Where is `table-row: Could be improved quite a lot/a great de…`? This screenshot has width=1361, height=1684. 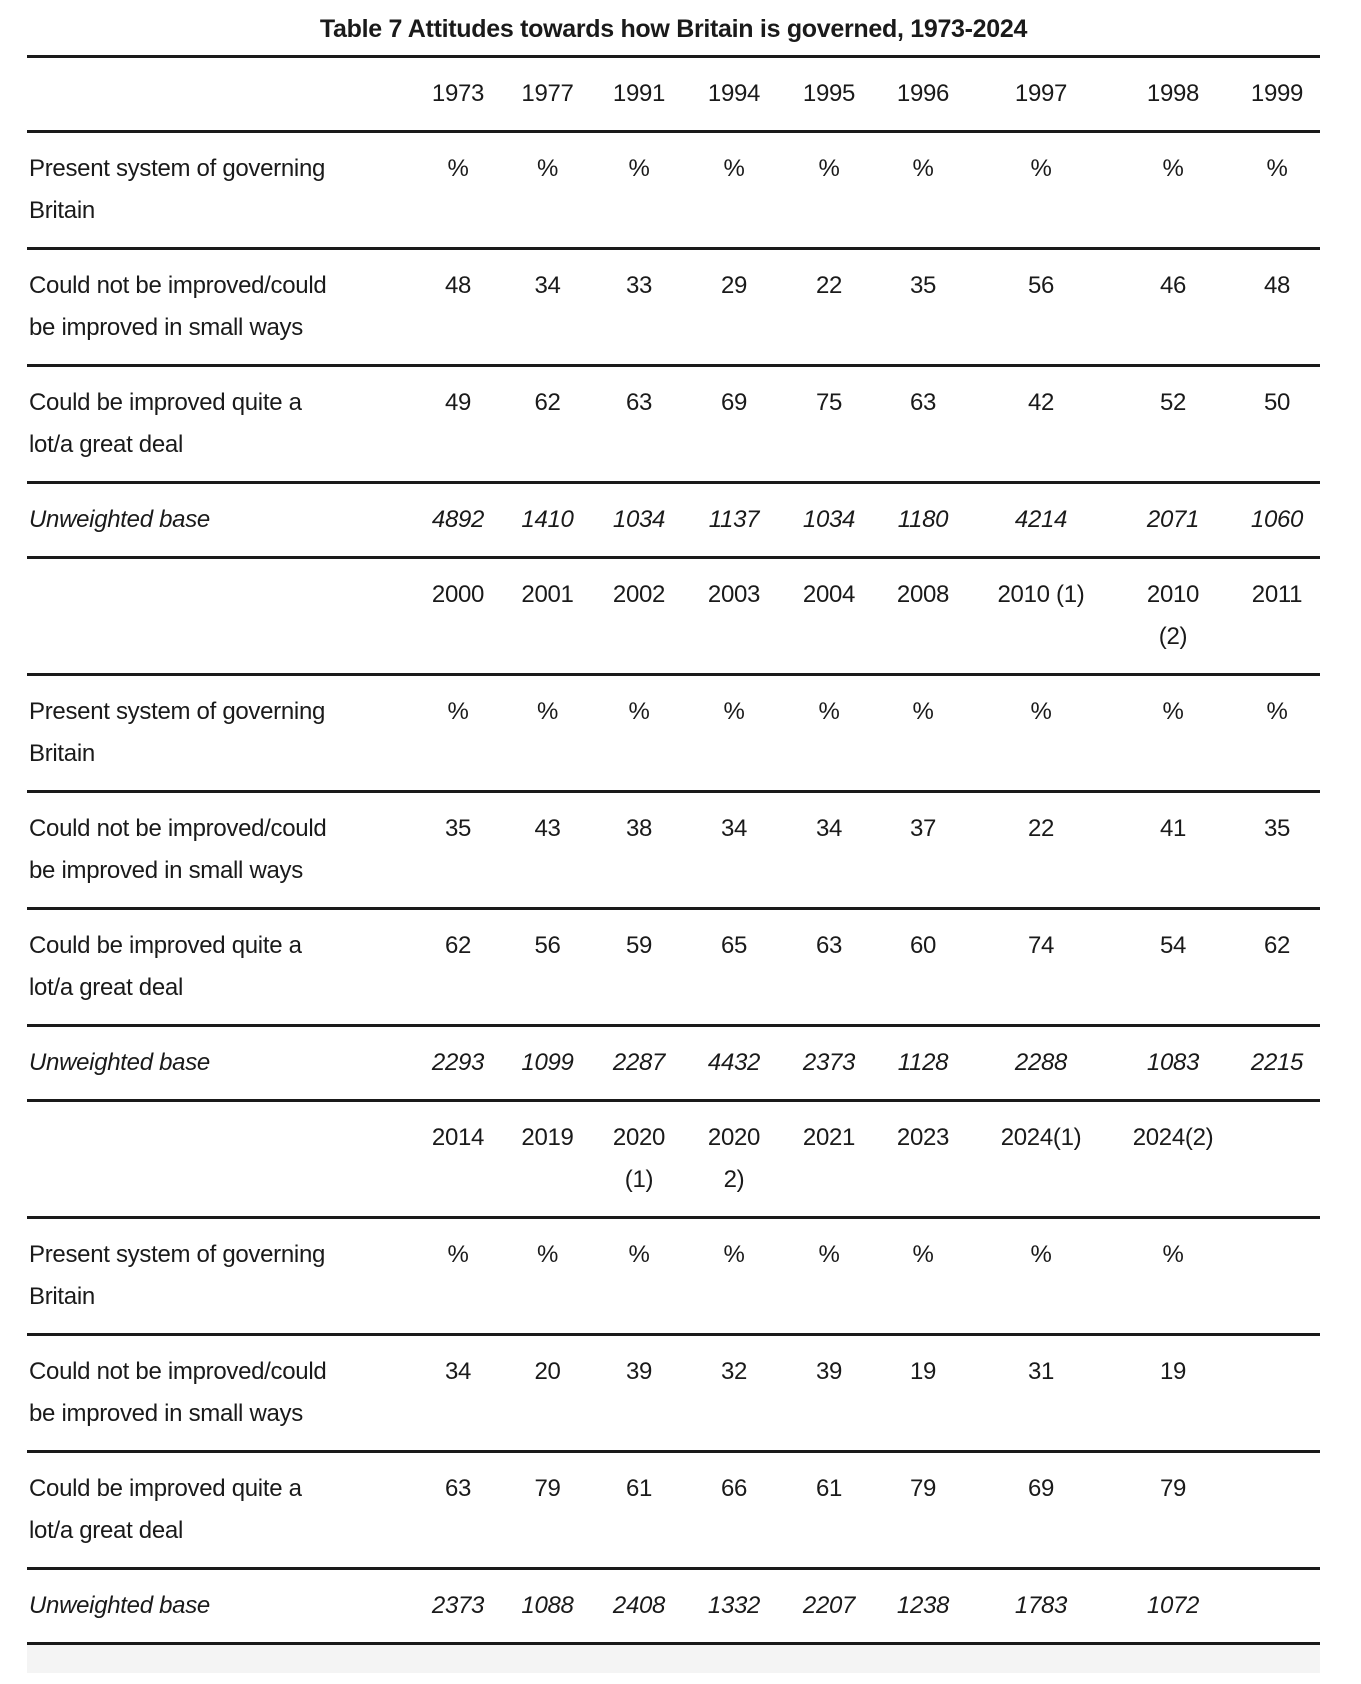
table-row: Could be improved quite a lot/a great de… is located at coordinates (673, 424).